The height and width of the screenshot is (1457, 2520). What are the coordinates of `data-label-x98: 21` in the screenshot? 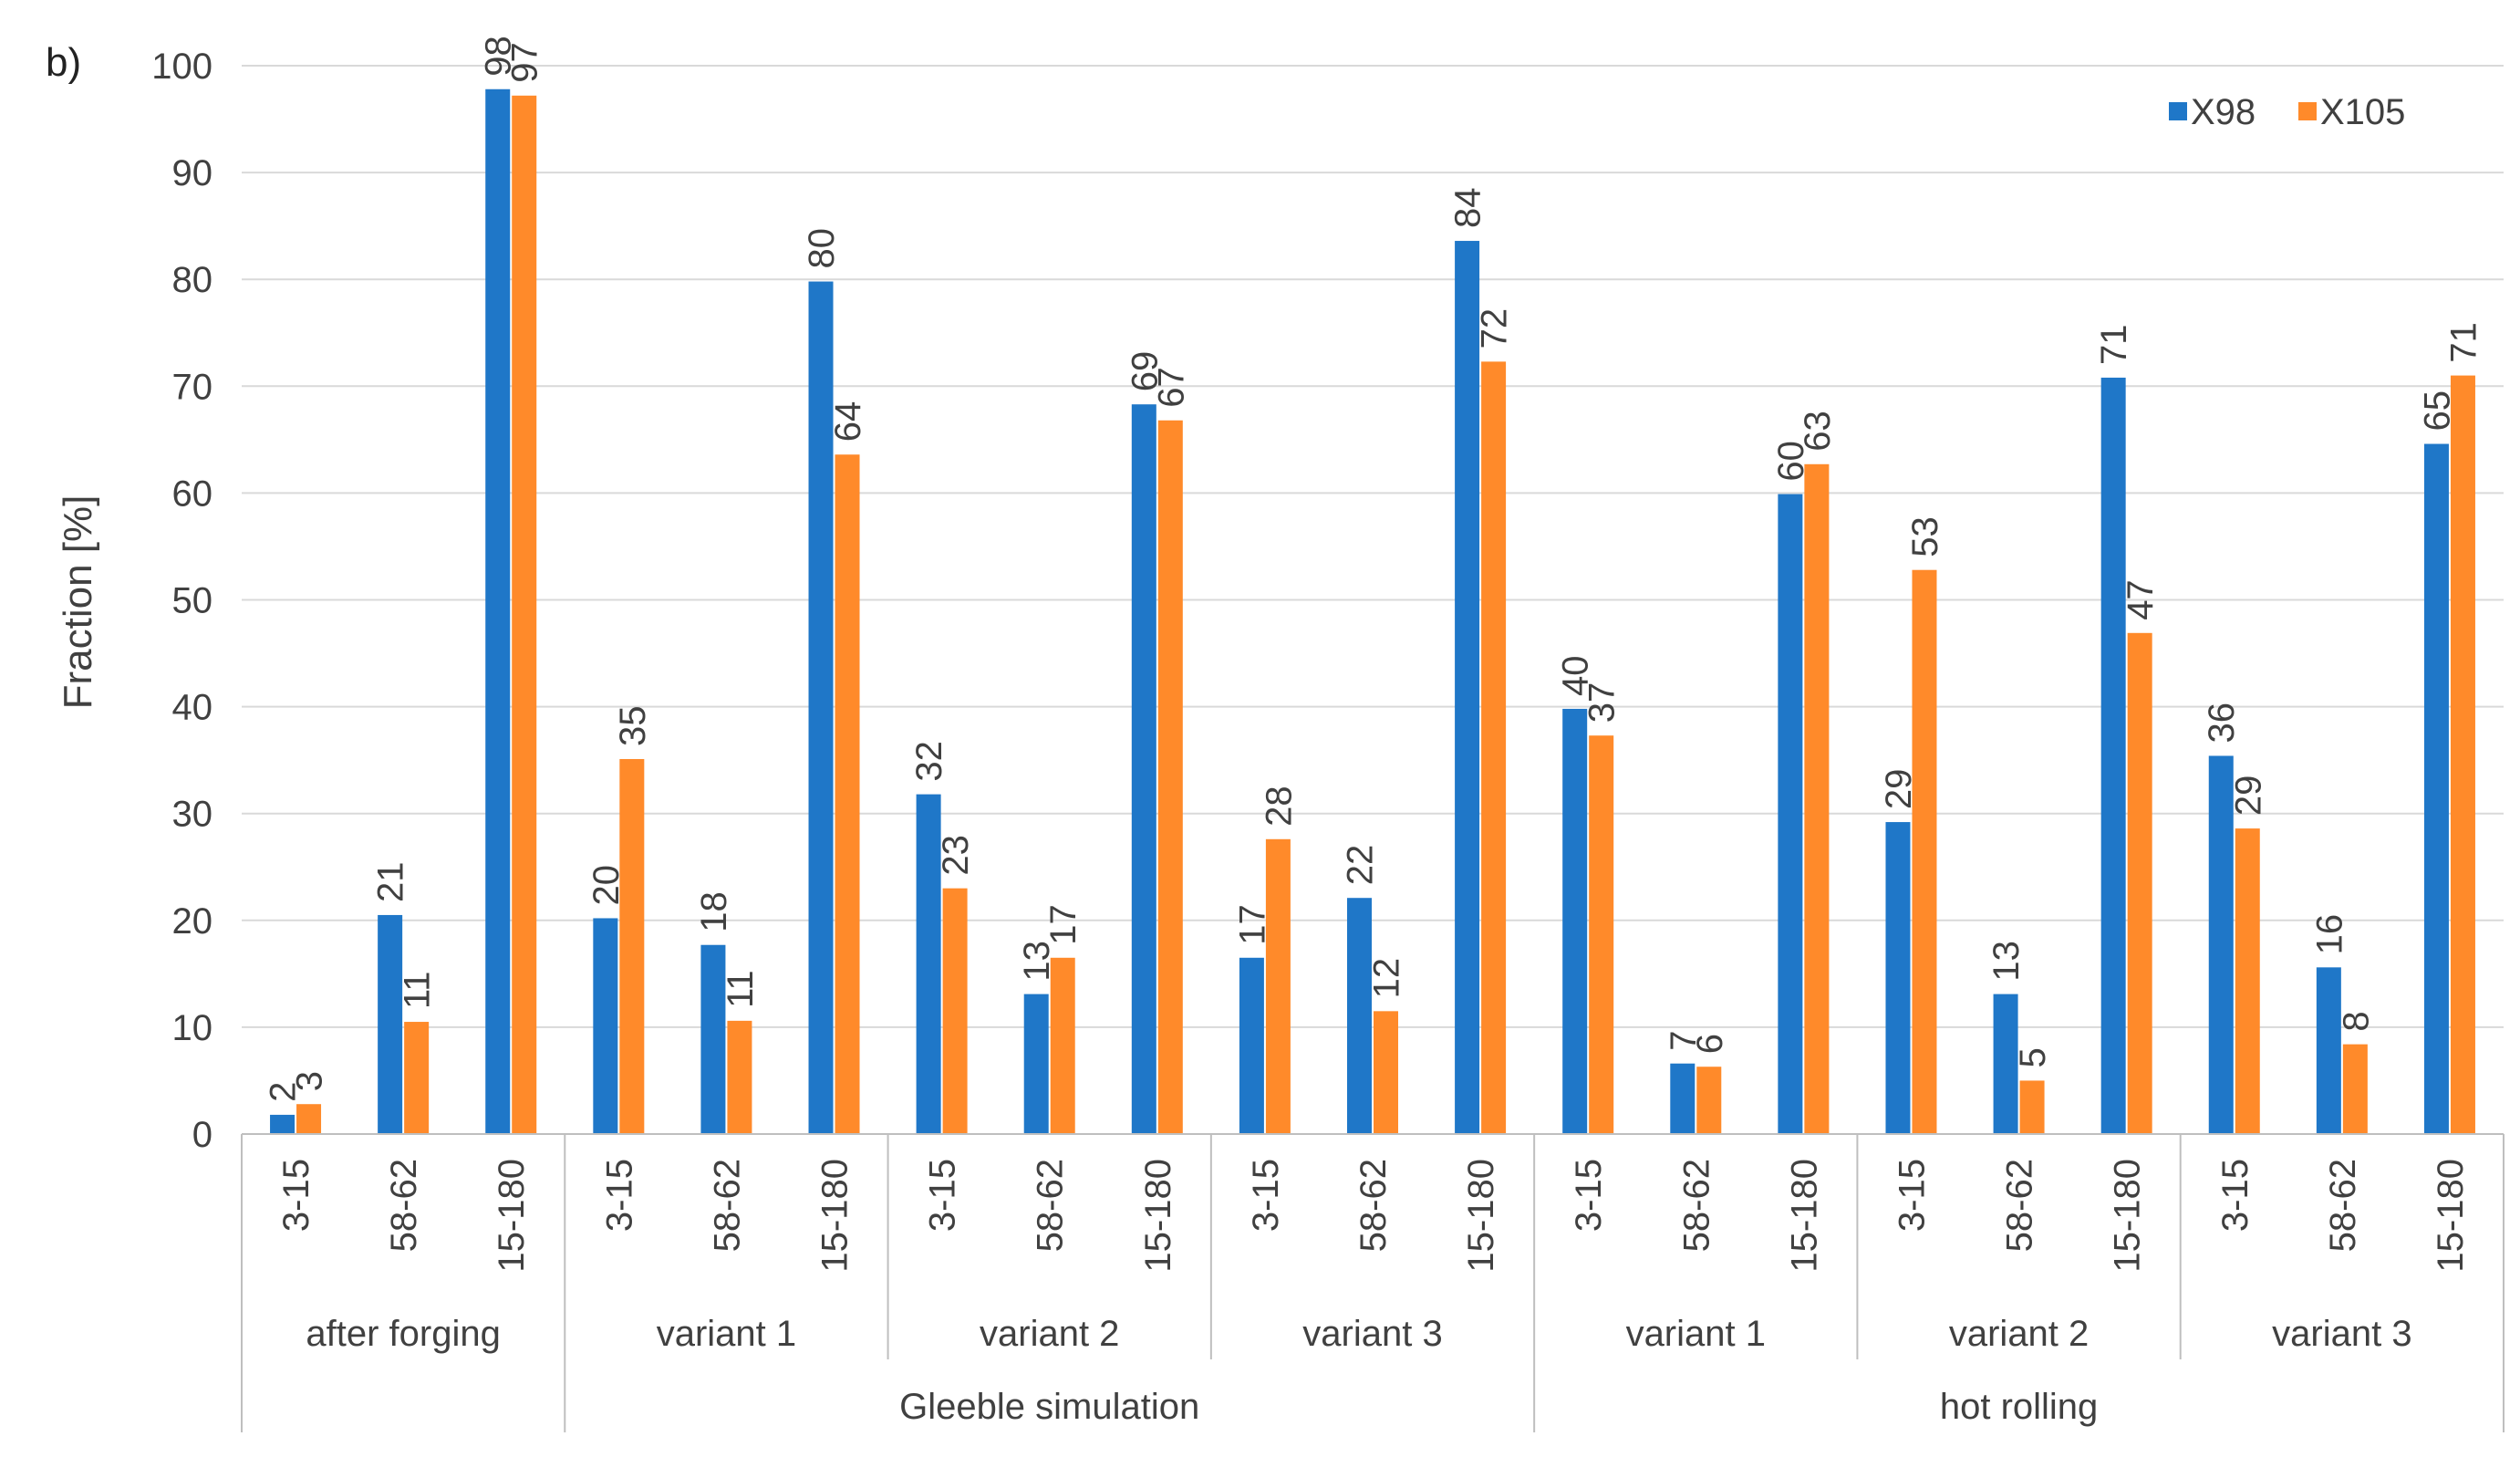 It's located at (391, 881).